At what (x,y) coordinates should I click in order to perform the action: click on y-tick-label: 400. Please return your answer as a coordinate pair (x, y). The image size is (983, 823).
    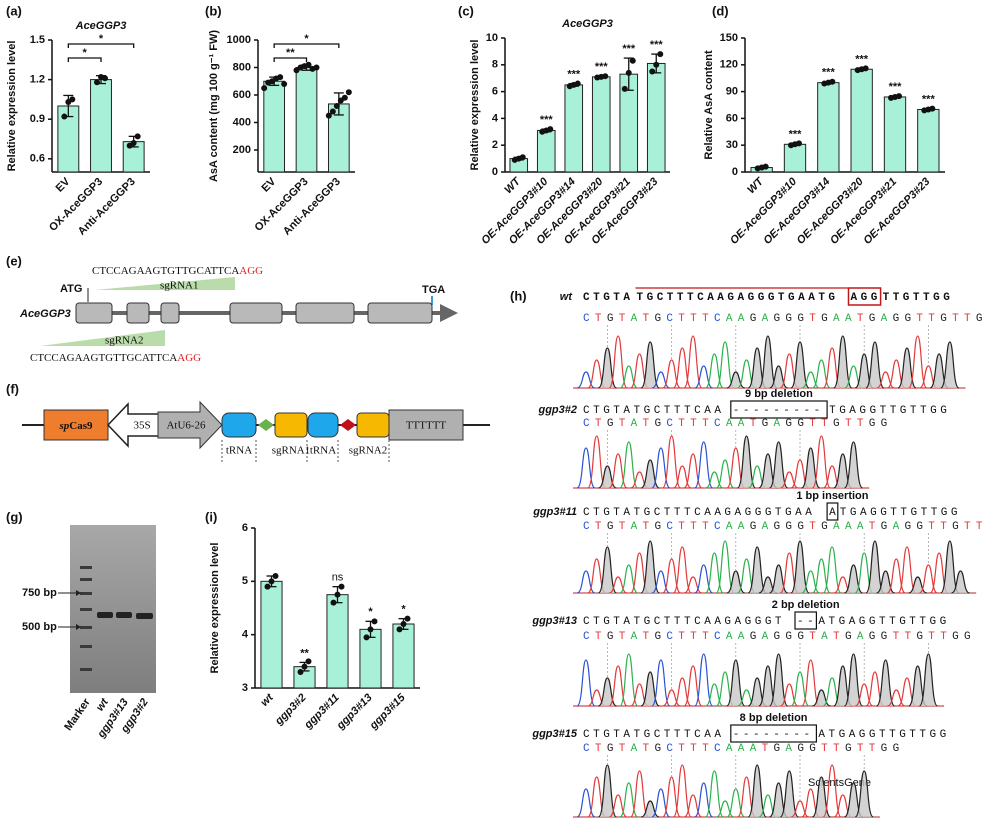
    Looking at the image, I should click on (242, 122).